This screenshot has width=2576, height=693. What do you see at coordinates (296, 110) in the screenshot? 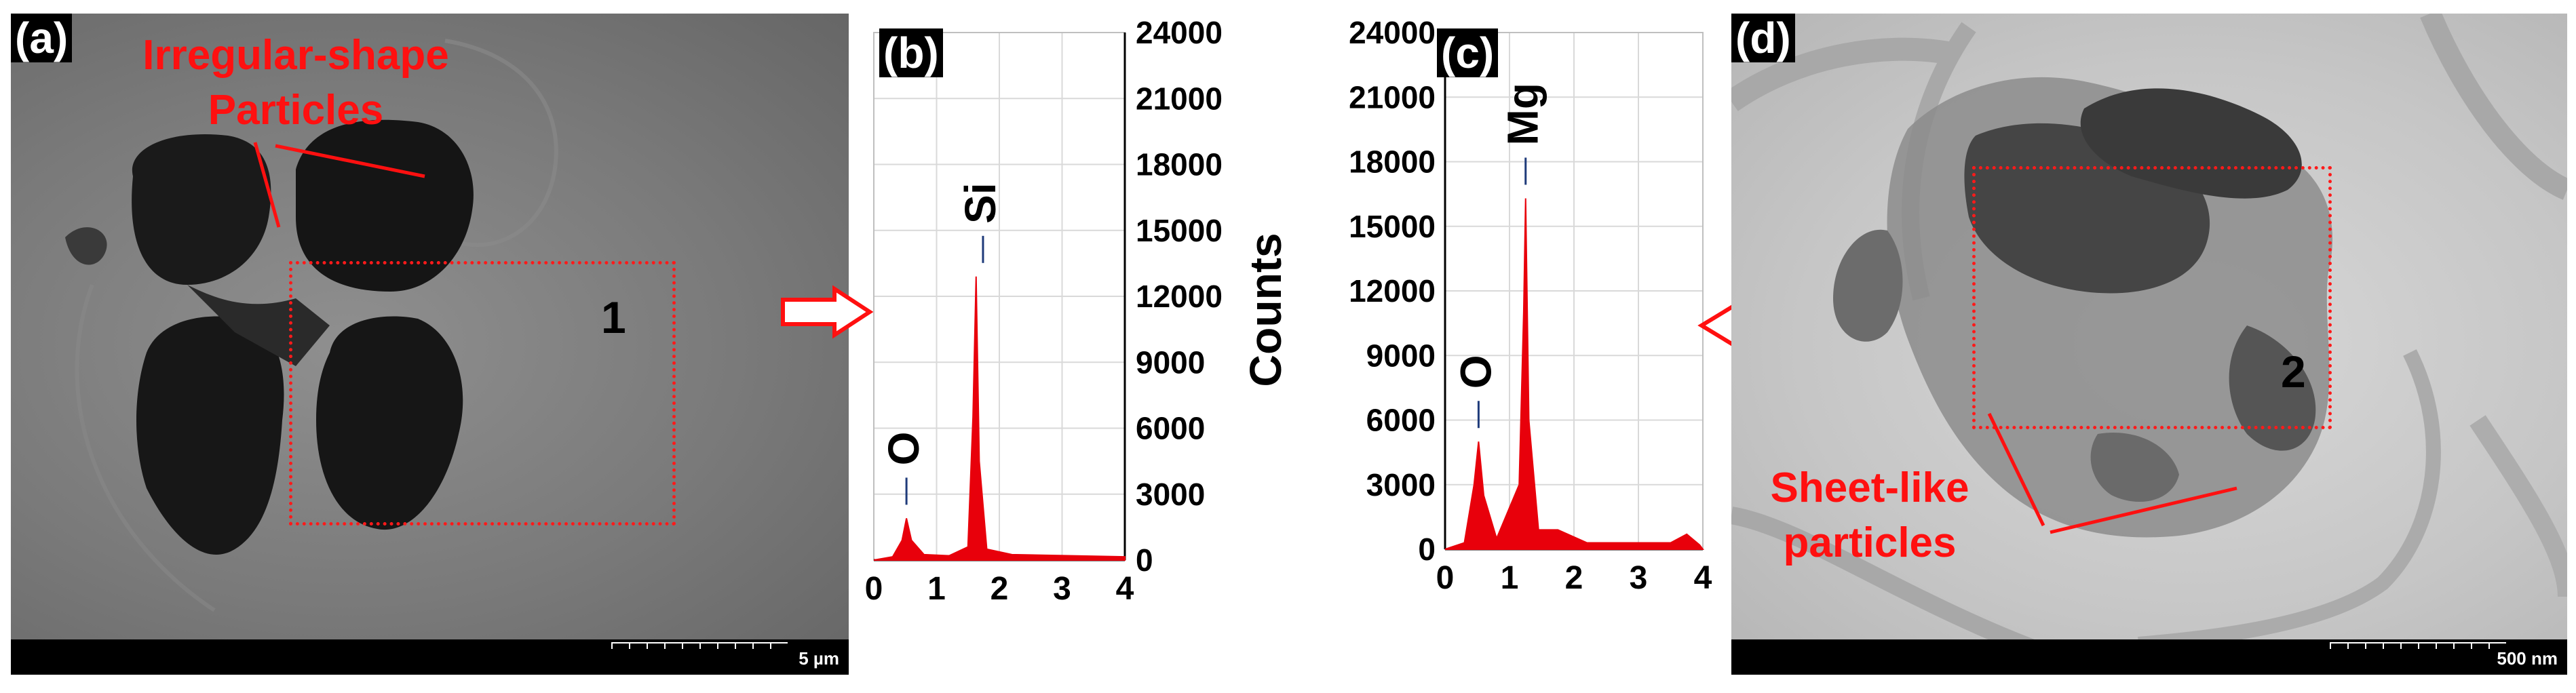
I see `annotation-line-2: Particles` at bounding box center [296, 110].